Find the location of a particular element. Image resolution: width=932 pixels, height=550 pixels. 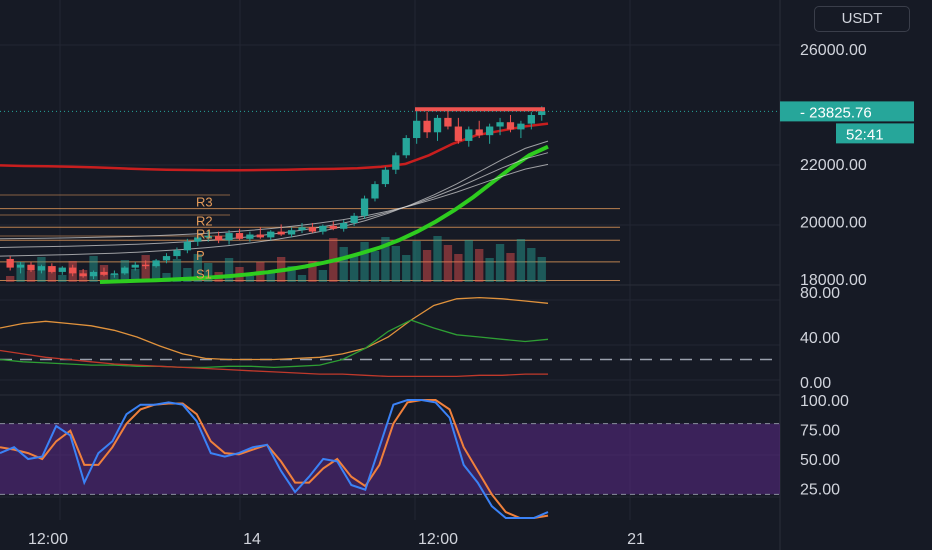

price-tick-label: 22000.00 is located at coordinates (833, 165).